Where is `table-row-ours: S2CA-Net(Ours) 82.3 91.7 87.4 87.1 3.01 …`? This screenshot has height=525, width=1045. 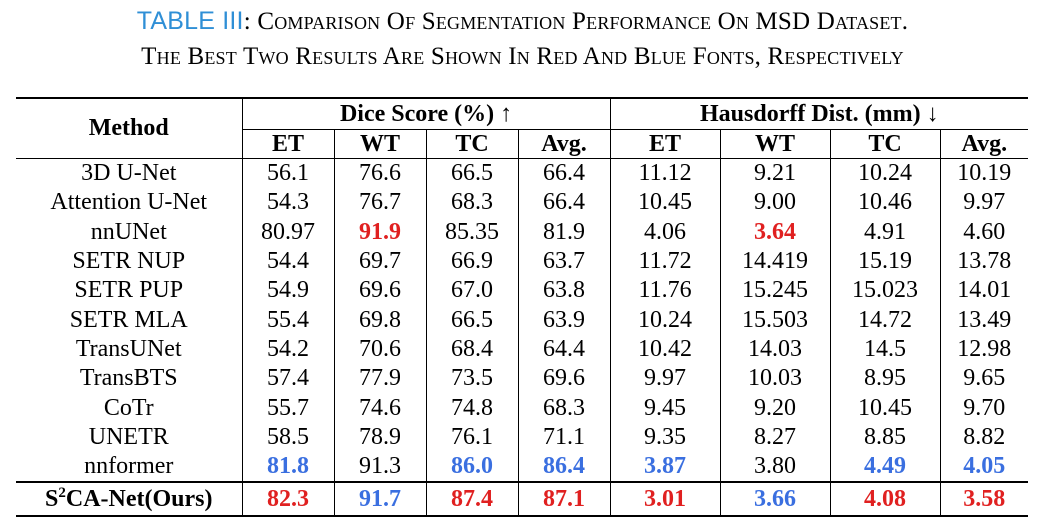 table-row-ours: S2CA-Net(Ours) 82.3 91.7 87.4 87.1 3.01 … is located at coordinates (522, 499).